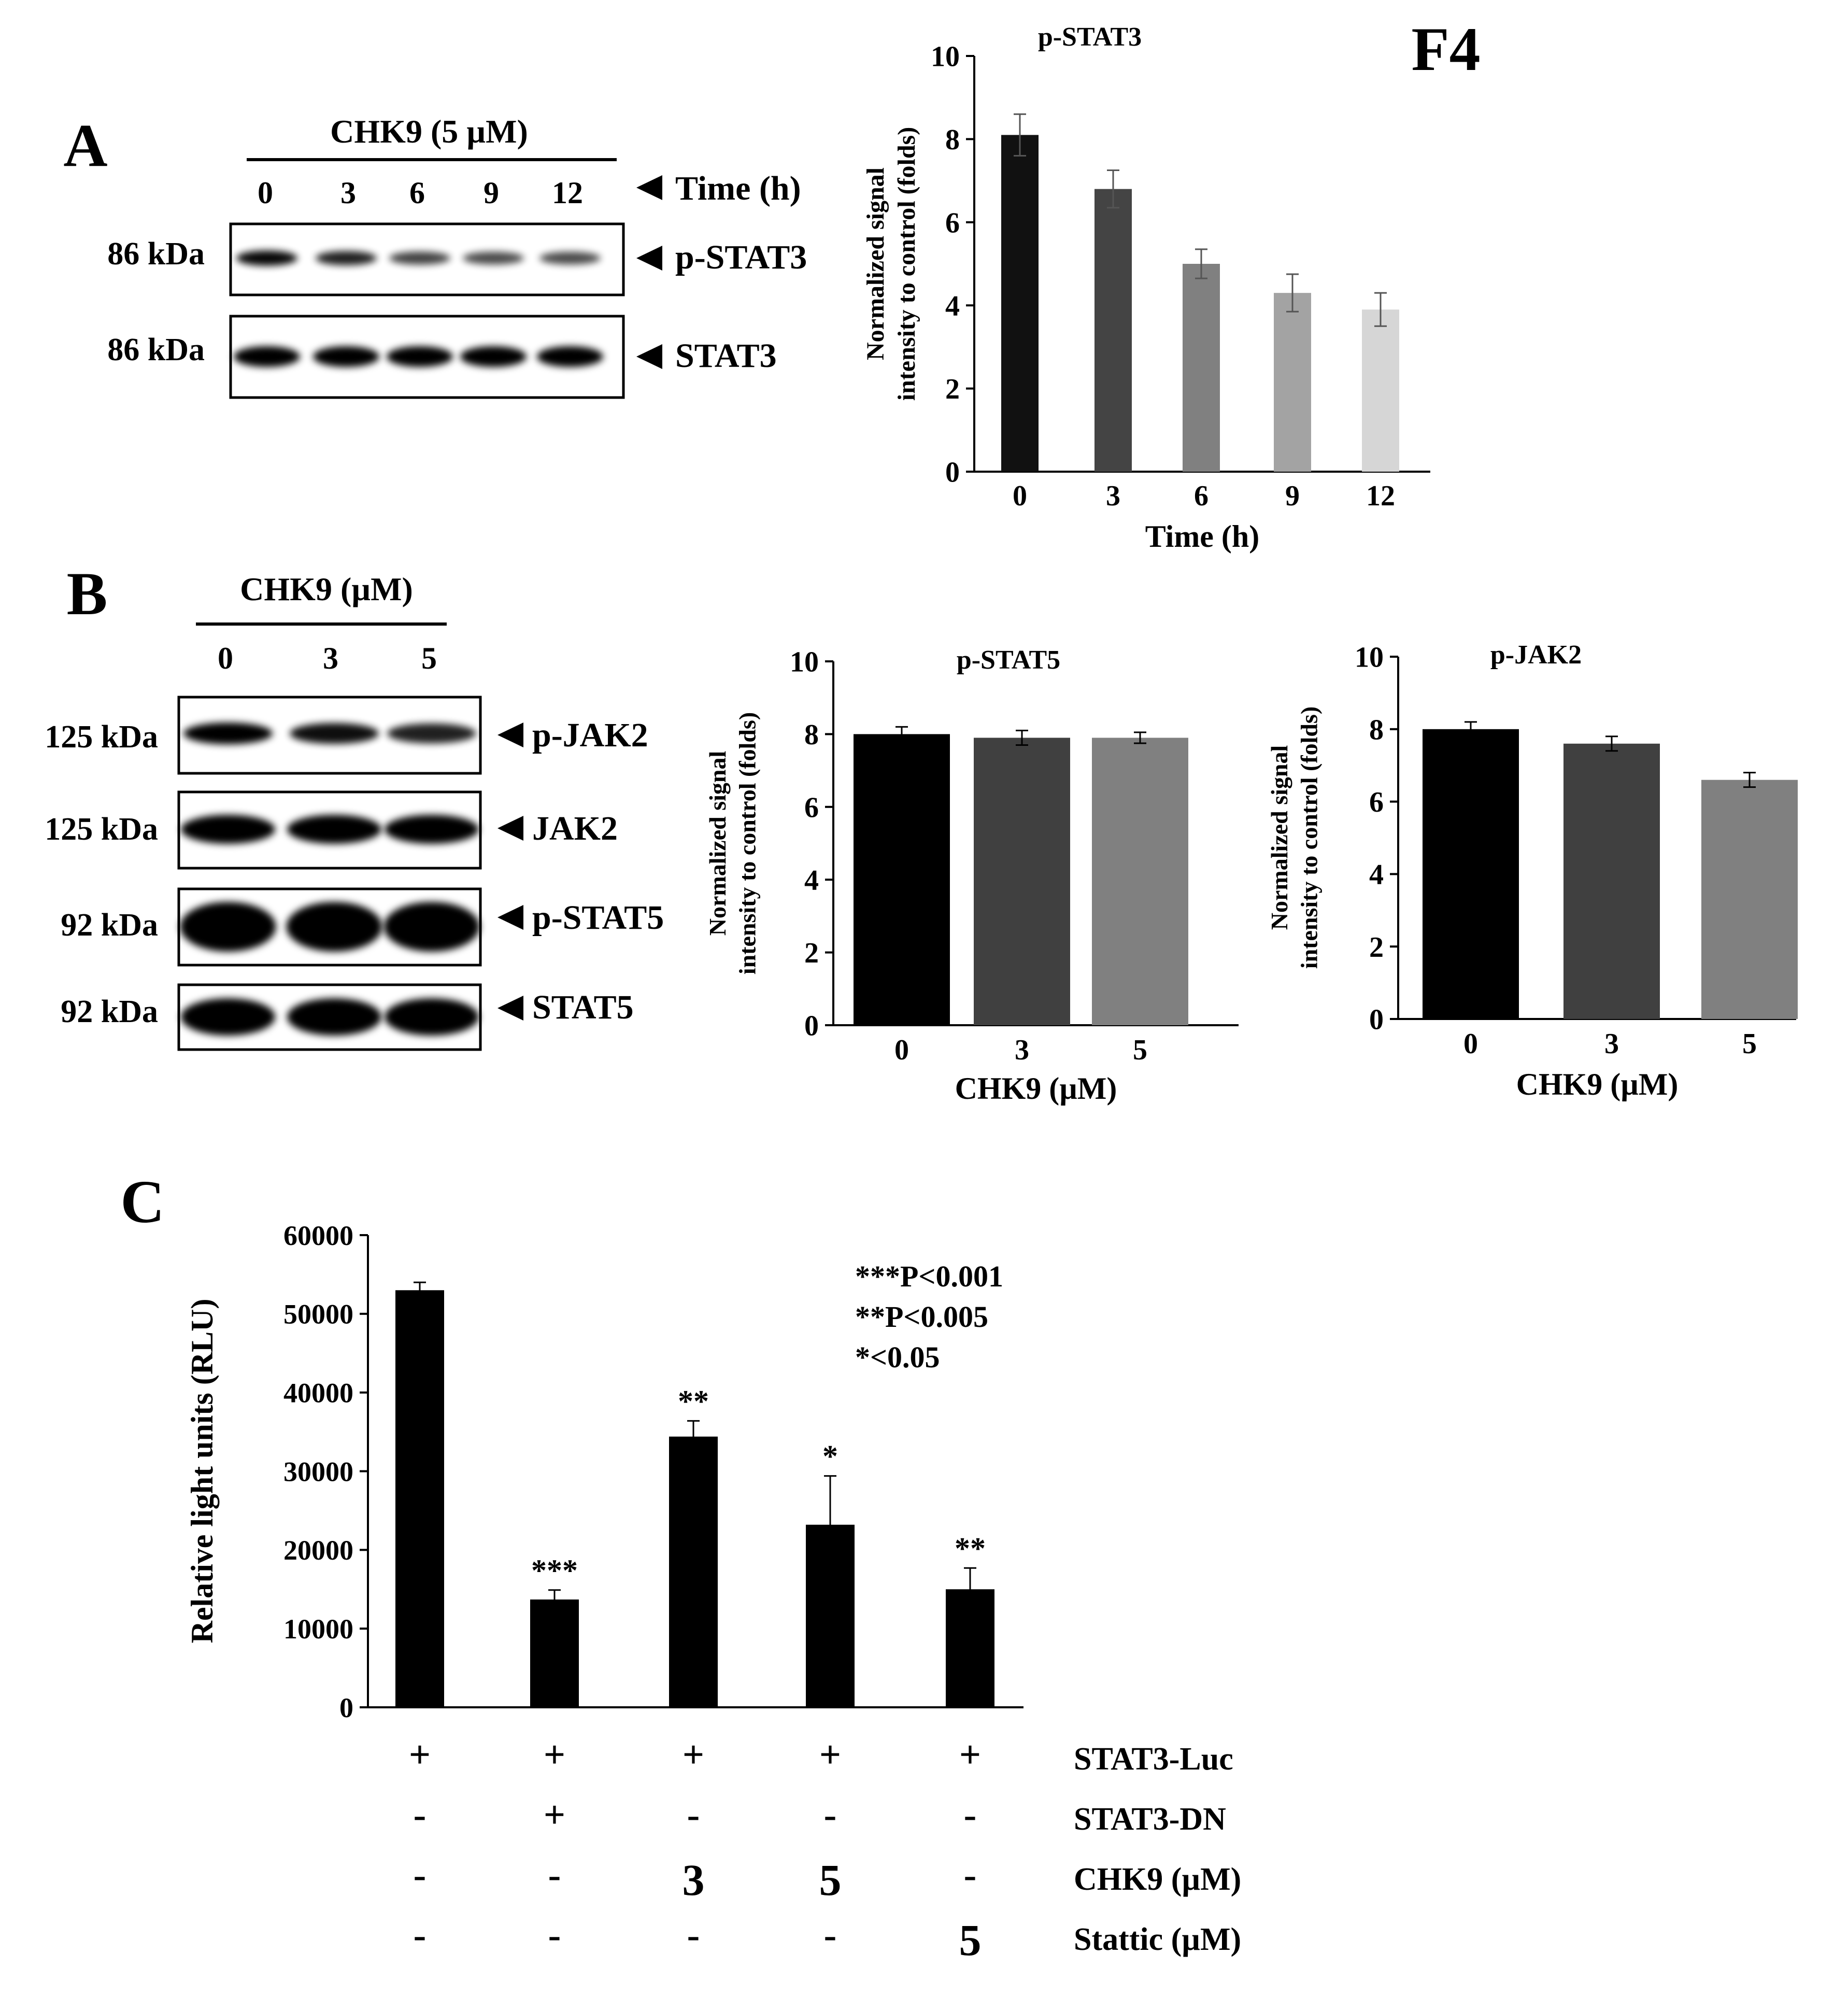 This screenshot has height=1996, width=1848. I want to click on panel-b-letter: B, so click(87, 594).